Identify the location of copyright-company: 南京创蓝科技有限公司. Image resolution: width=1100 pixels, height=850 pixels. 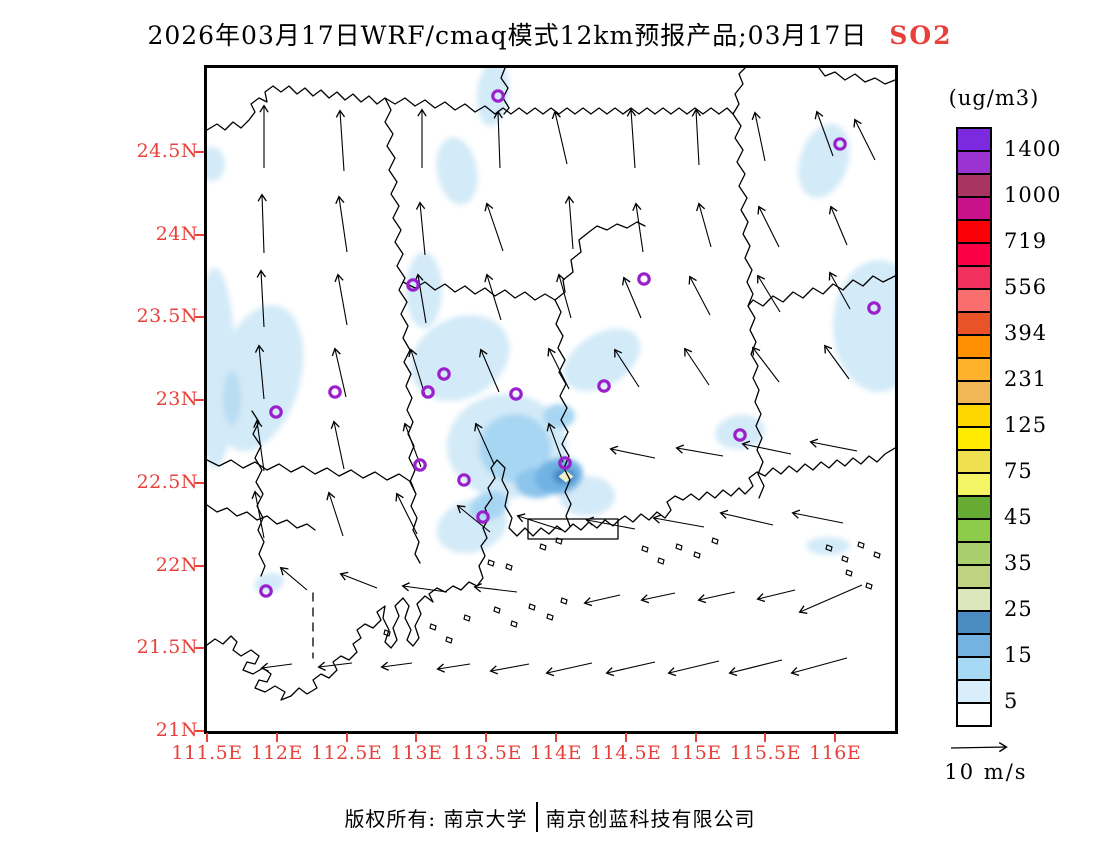
(650, 818).